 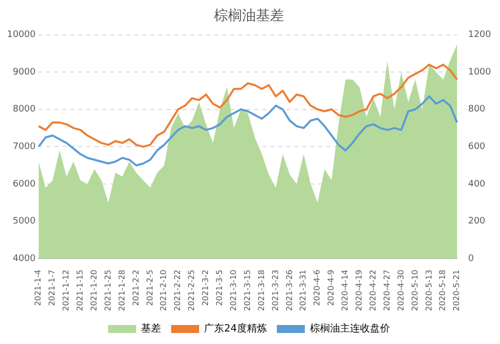 What do you see at coordinates (24, 72) in the screenshot?
I see `y-tick-label: 9000` at bounding box center [24, 72].